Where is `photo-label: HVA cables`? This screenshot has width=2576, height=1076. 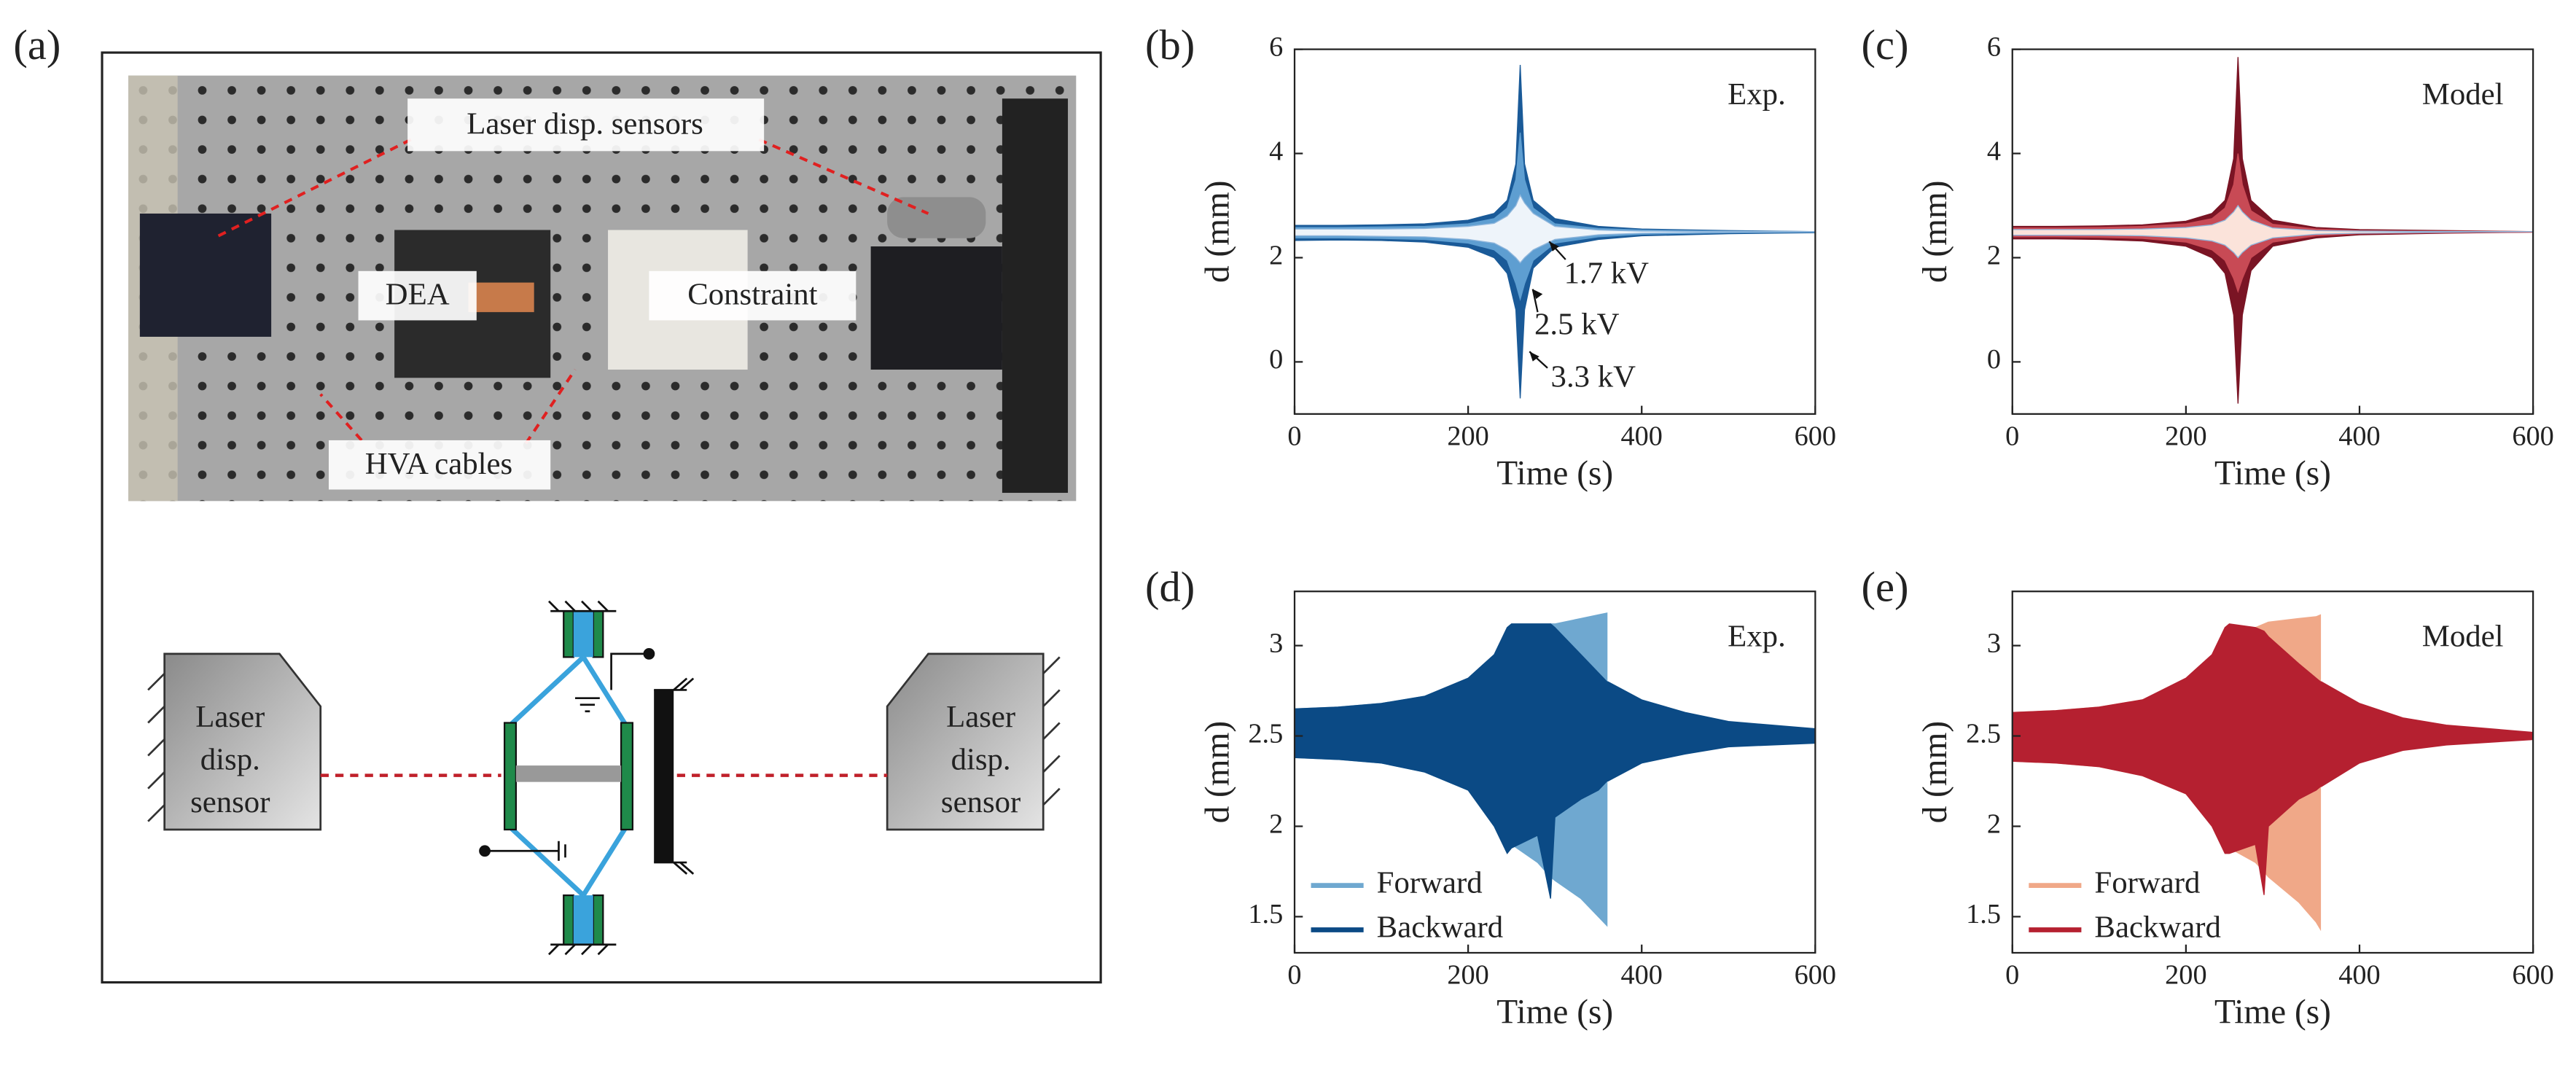
photo-label: HVA cables is located at coordinates (439, 464).